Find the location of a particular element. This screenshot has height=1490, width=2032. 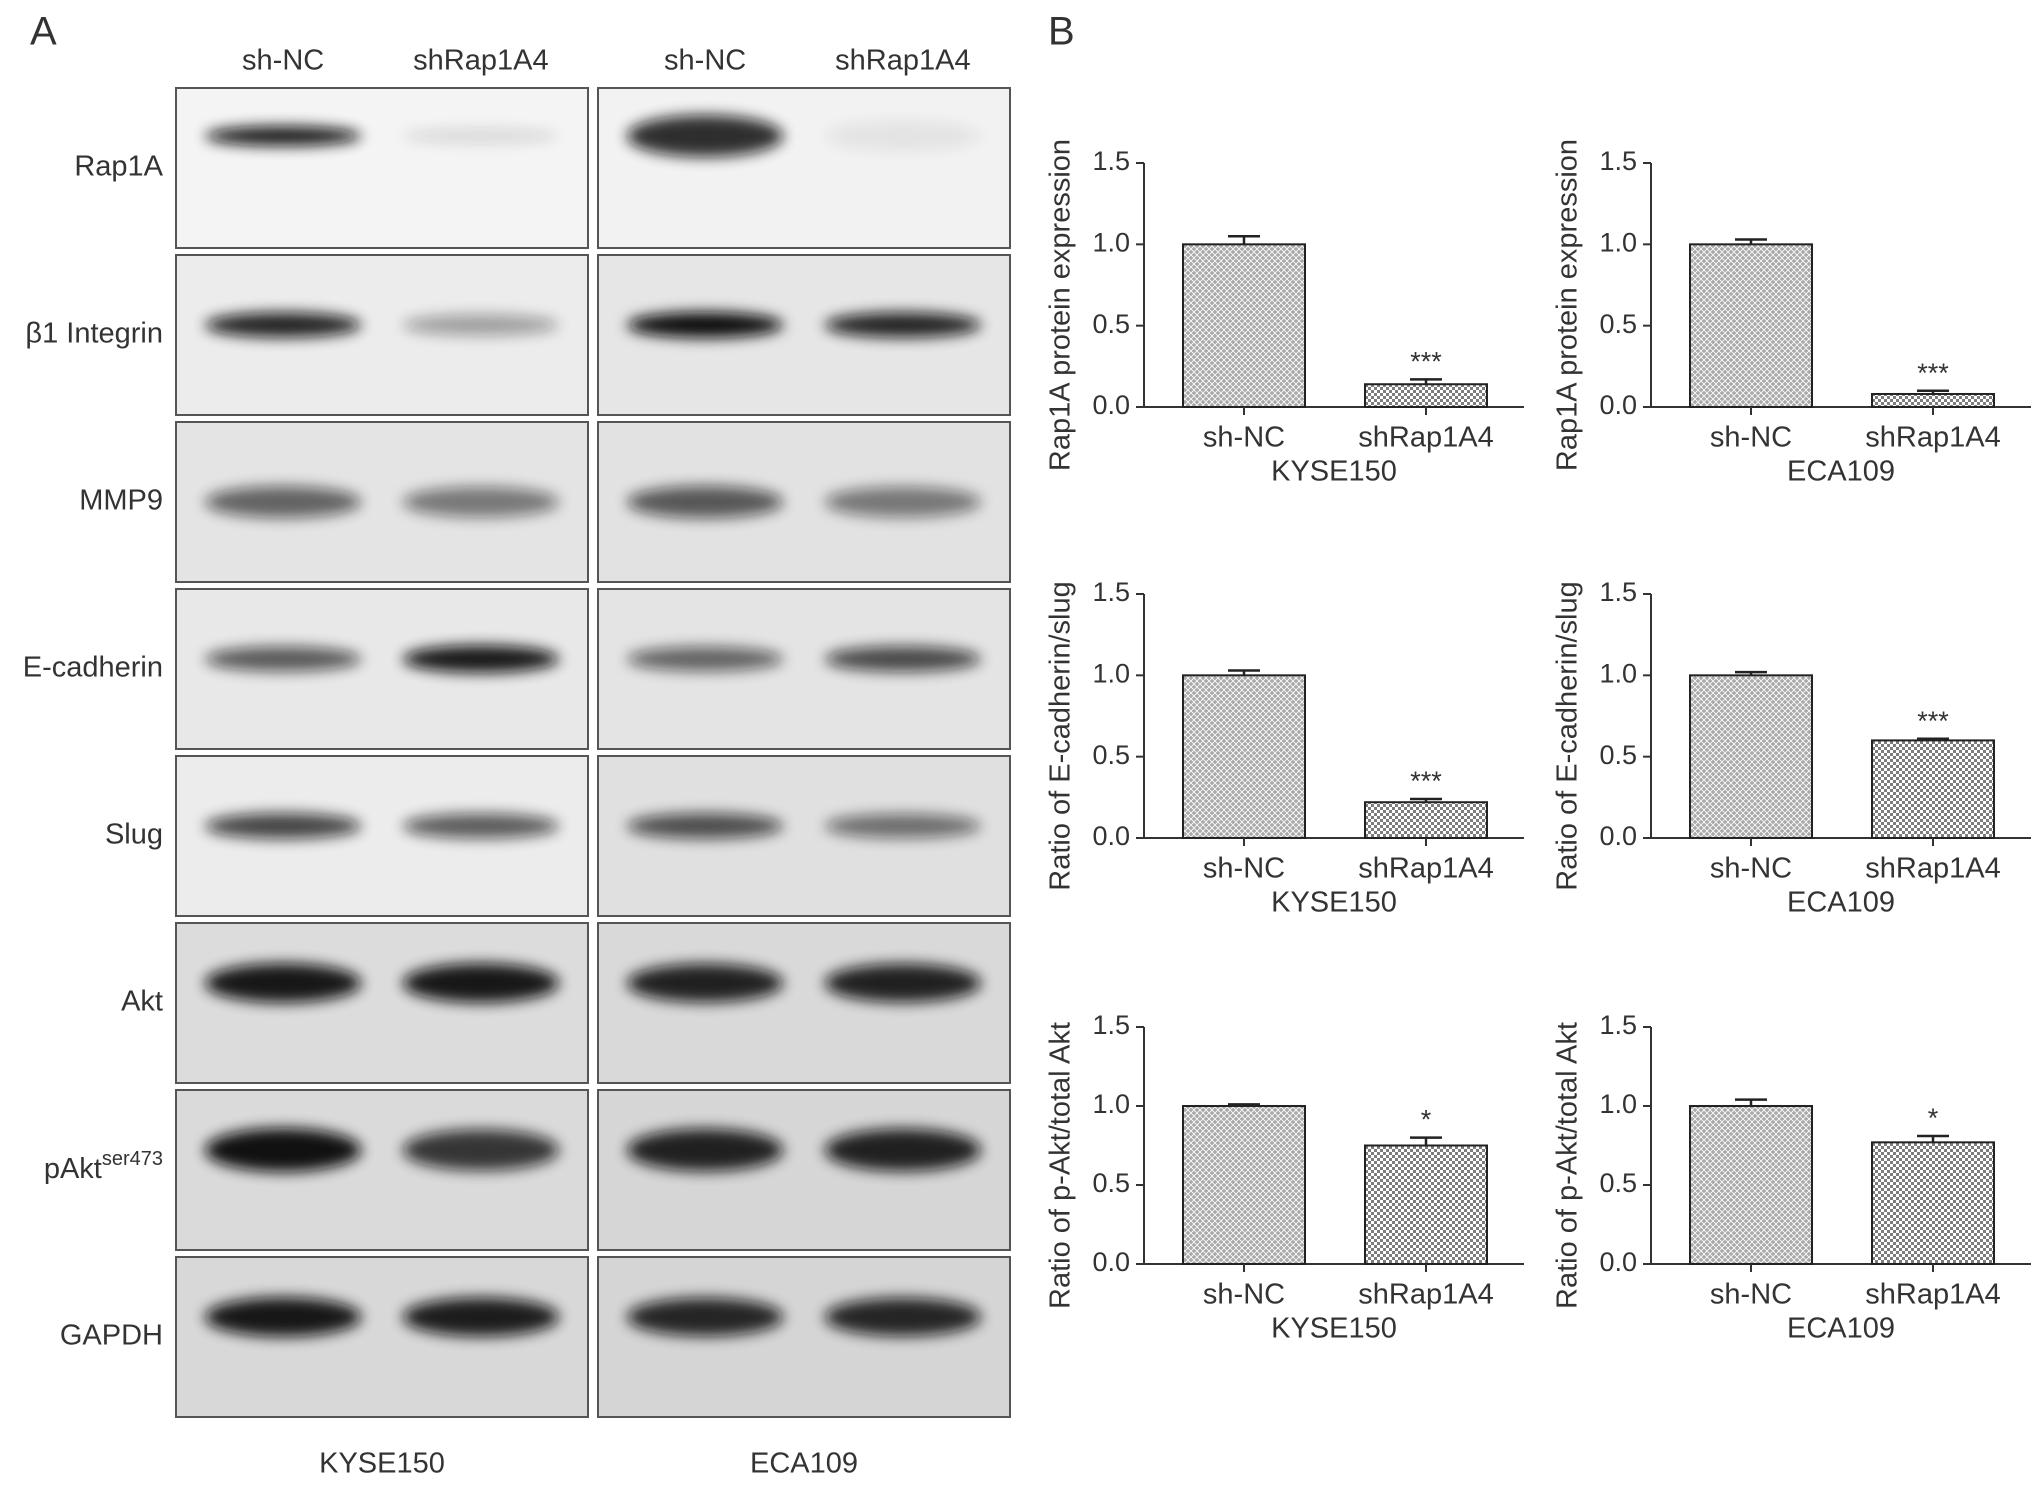

y-axis-label: Ratio of p-Akt/total Akt is located at coordinates (1061, 1165).